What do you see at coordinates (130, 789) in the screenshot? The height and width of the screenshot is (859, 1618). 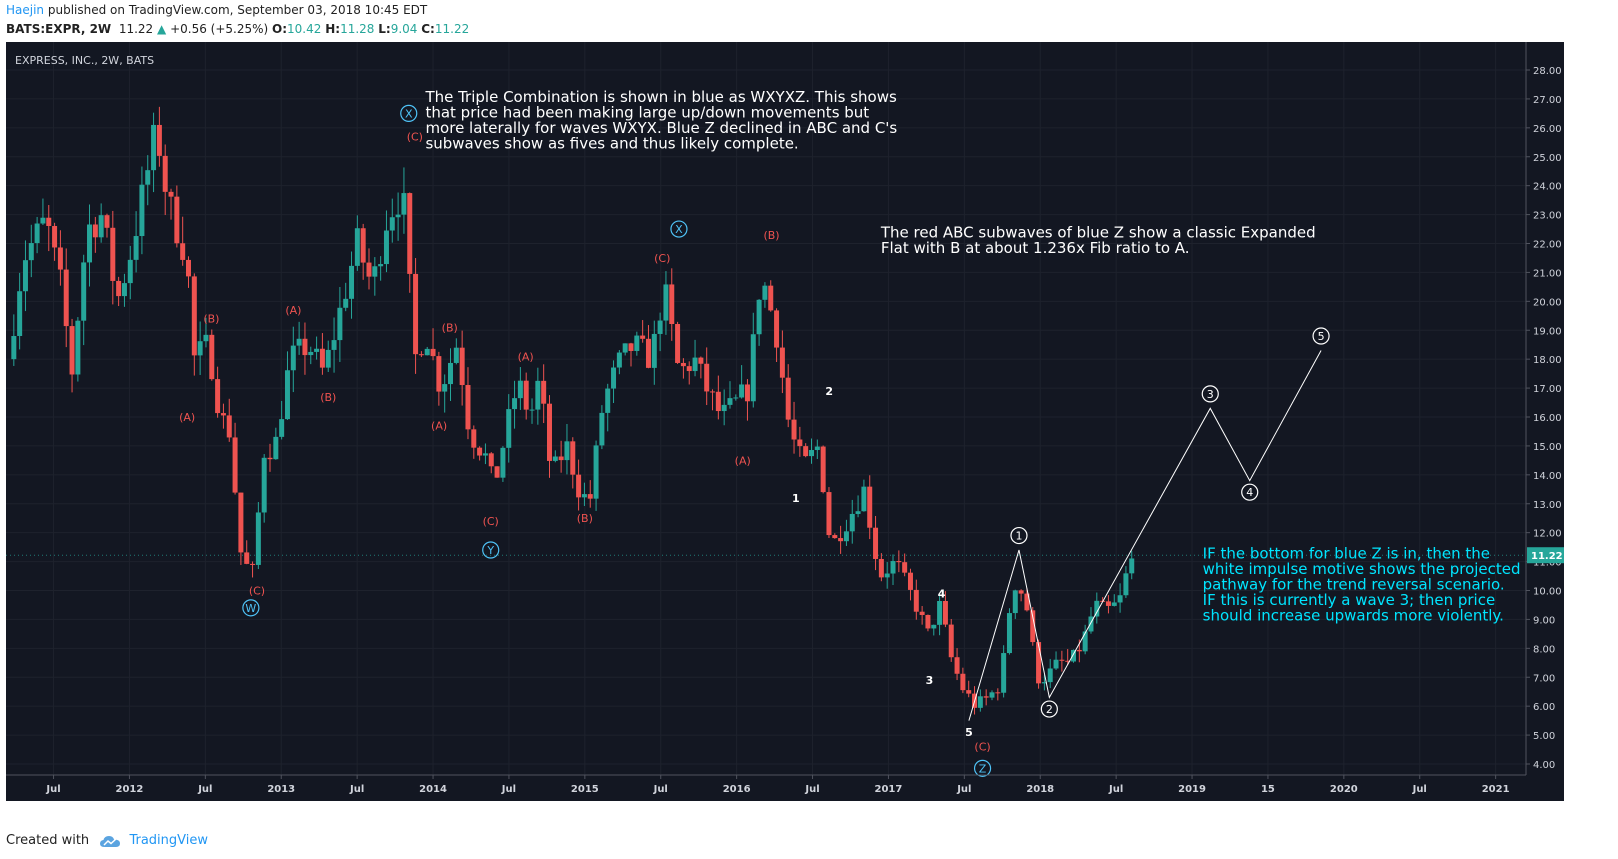 I see `x-tick-label: 2012` at bounding box center [130, 789].